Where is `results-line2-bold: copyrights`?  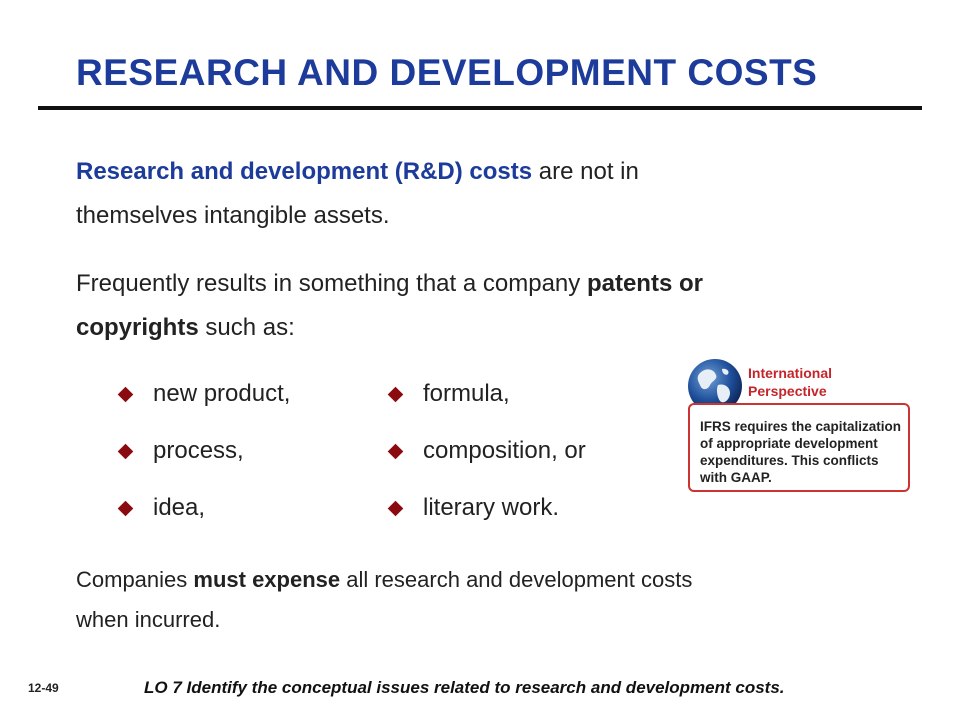
results-line2-bold: copyrights is located at coordinates (137, 327).